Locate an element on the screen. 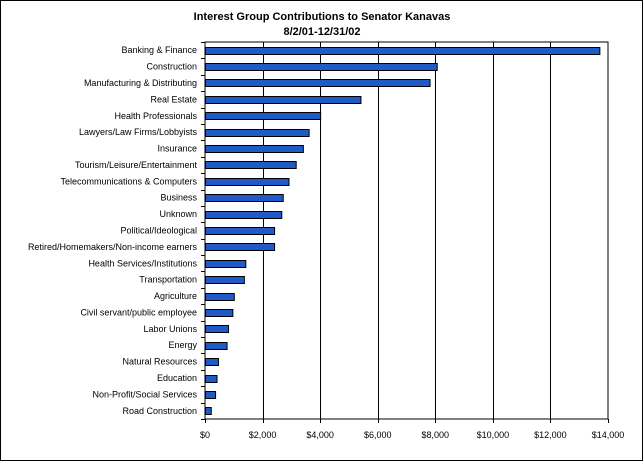  x-tick-label: $0 is located at coordinates (205, 435).